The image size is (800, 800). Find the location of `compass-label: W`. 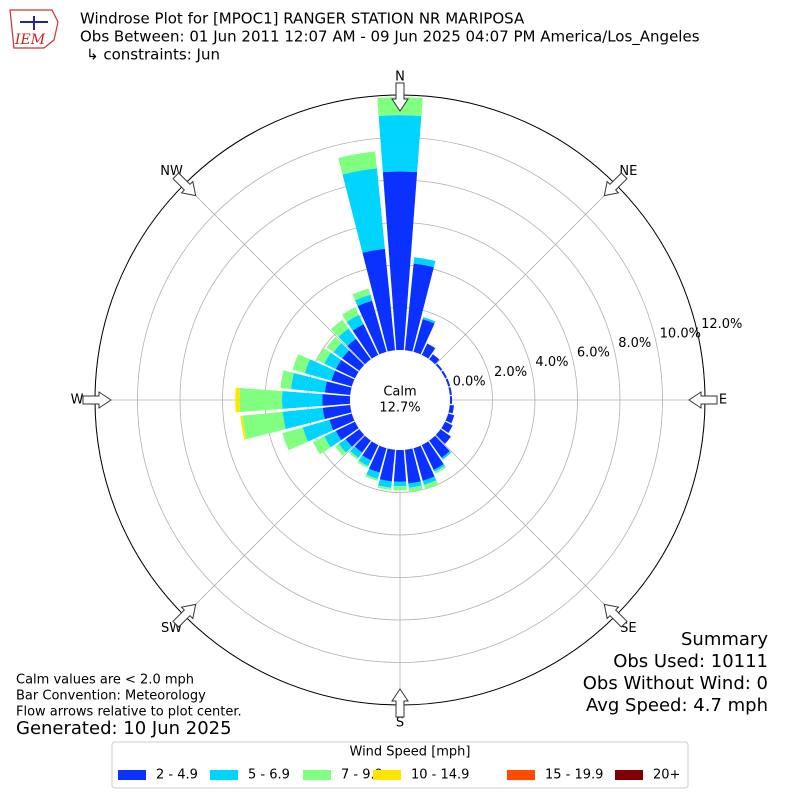

compass-label: W is located at coordinates (77, 400).